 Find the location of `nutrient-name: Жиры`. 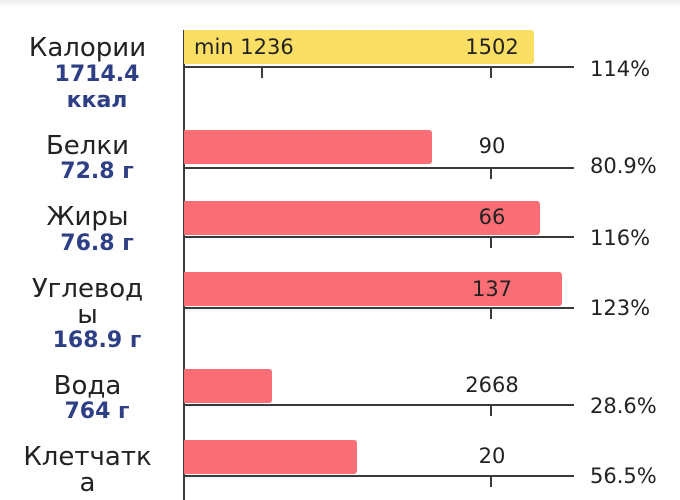

nutrient-name: Жиры is located at coordinates (87, 217).